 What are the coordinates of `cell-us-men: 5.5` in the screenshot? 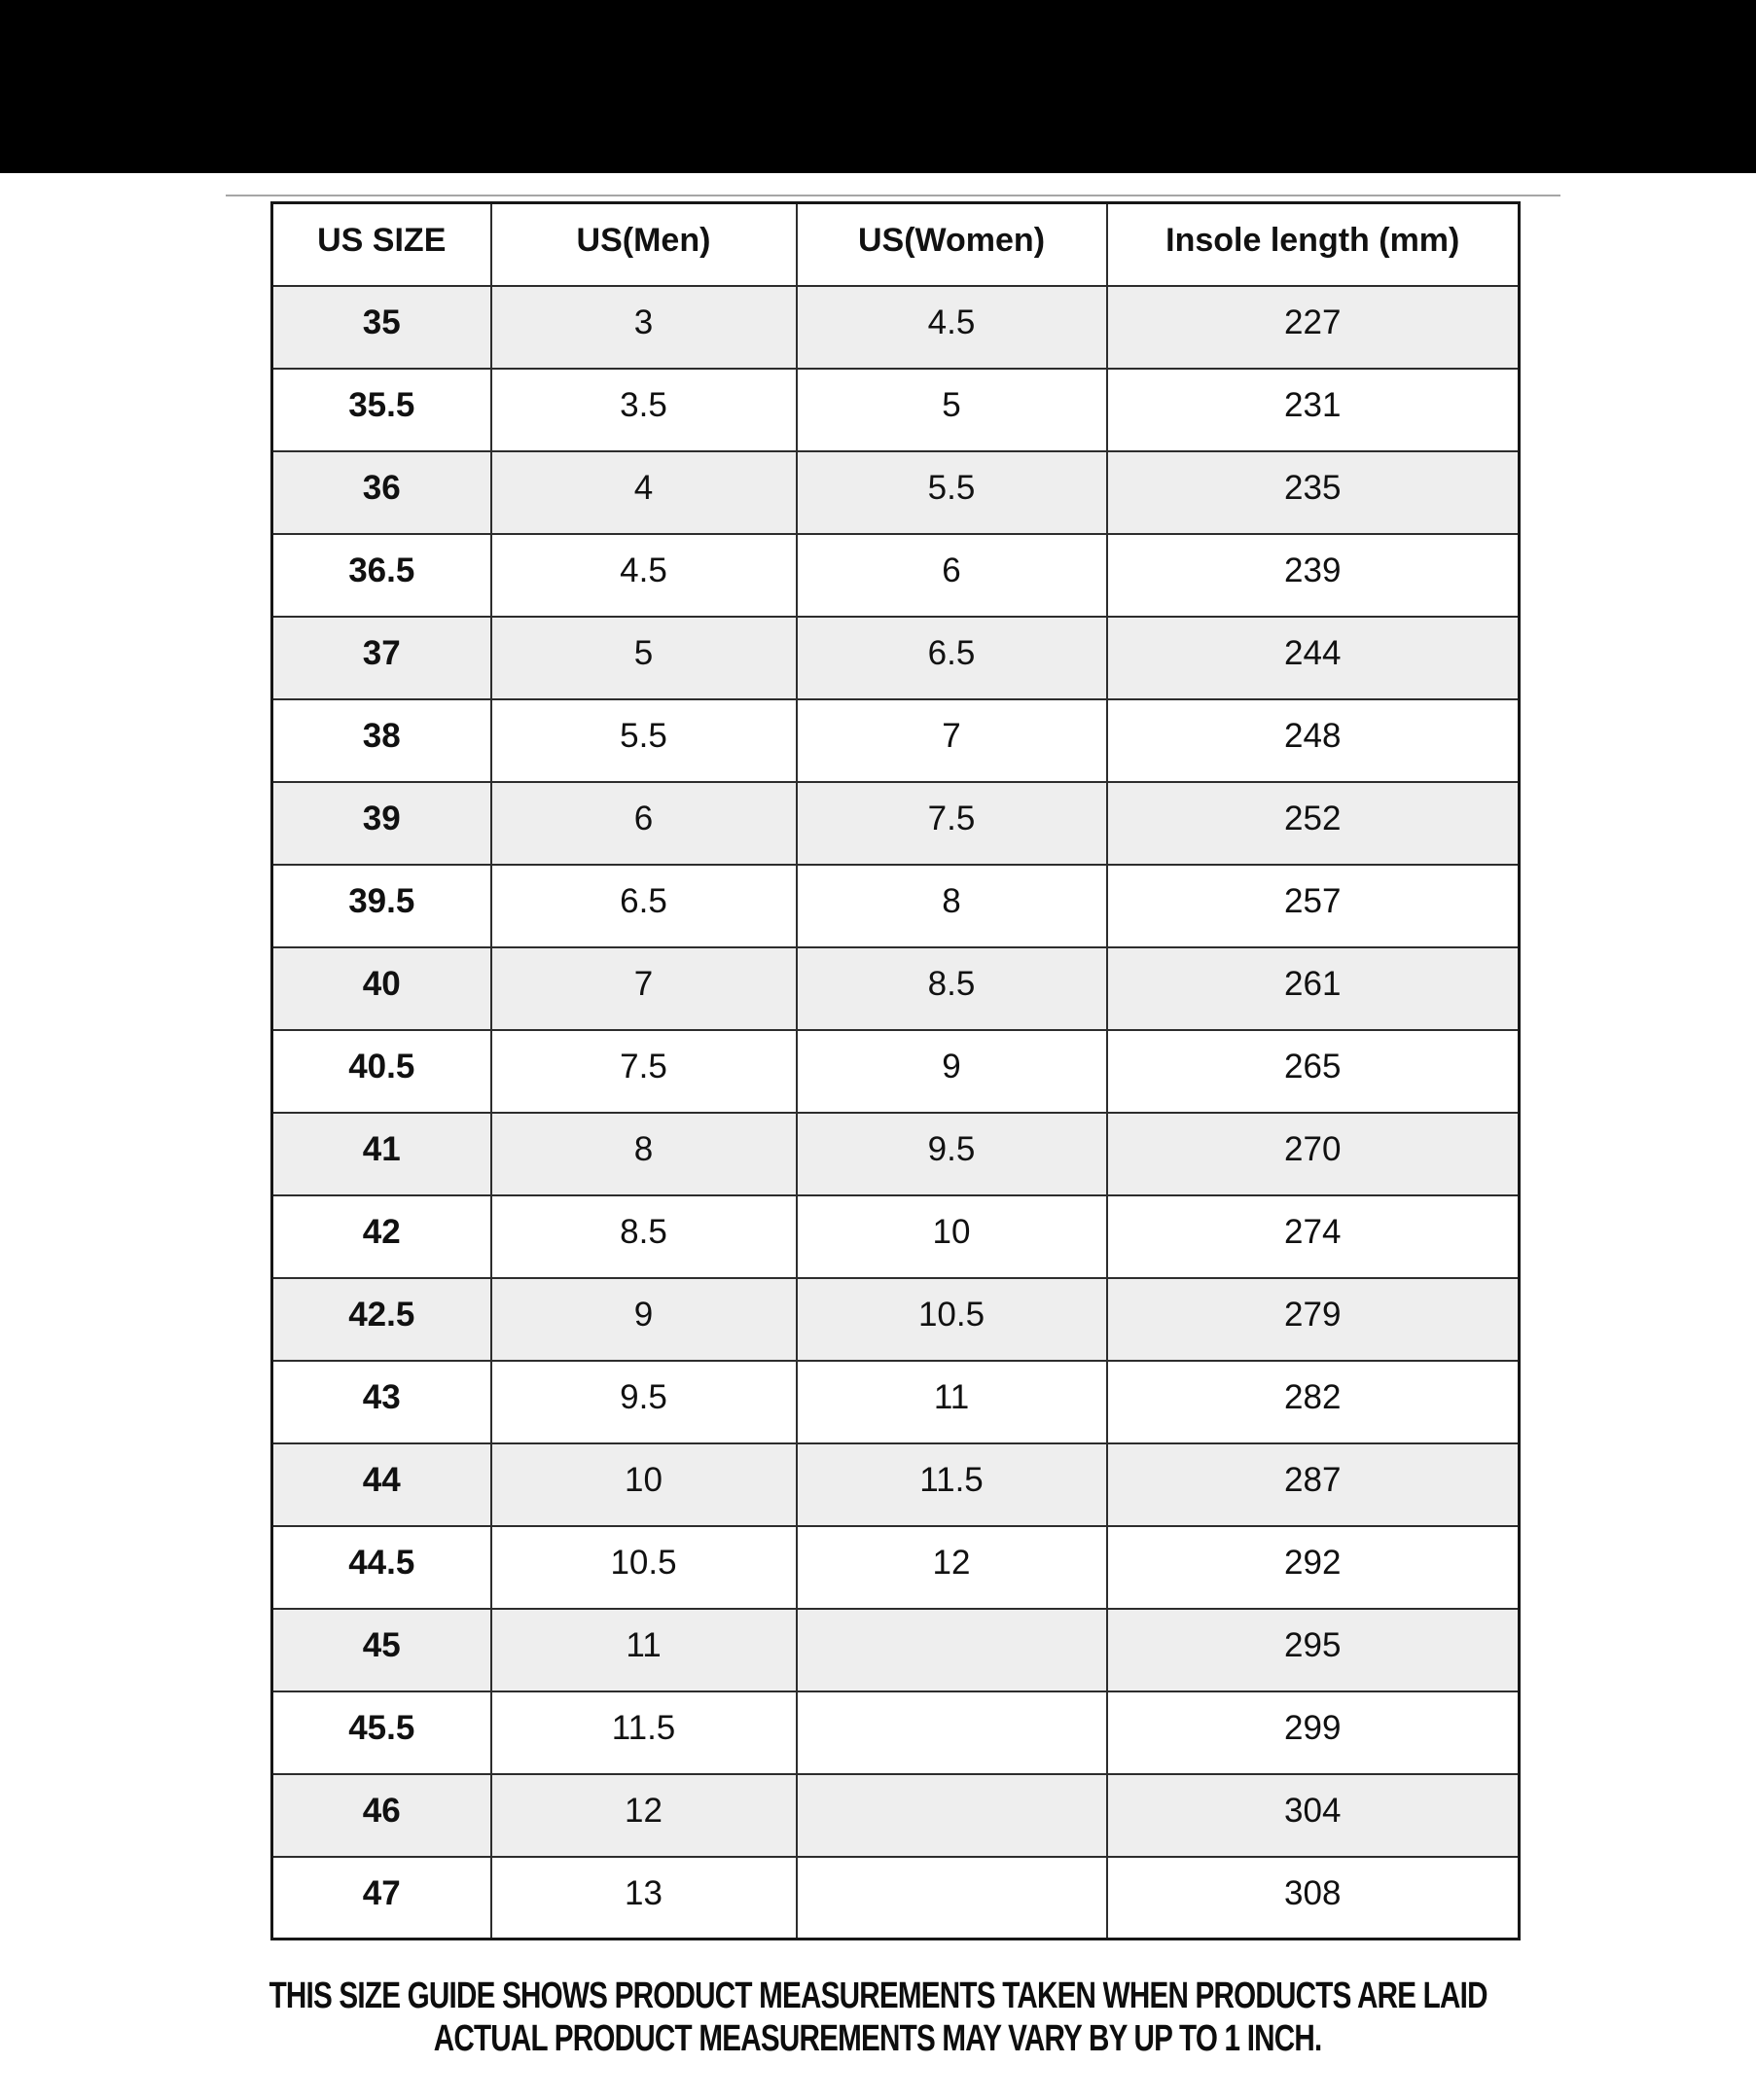 It's located at (643, 740).